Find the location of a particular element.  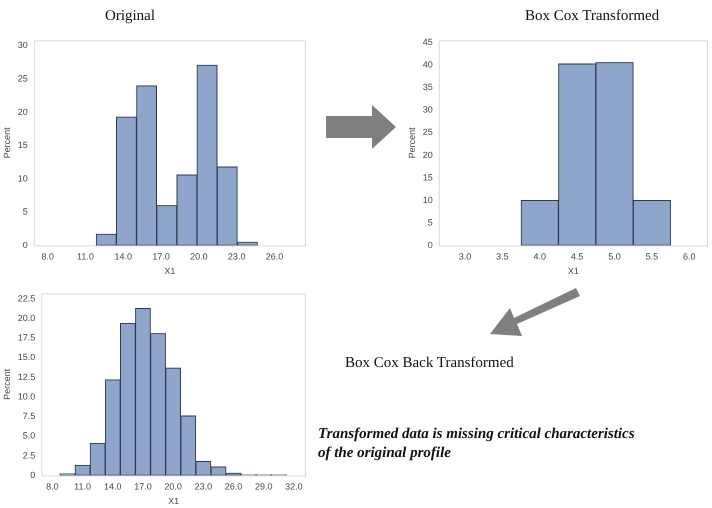

y-tick-label: 15.0 is located at coordinates (27, 357).